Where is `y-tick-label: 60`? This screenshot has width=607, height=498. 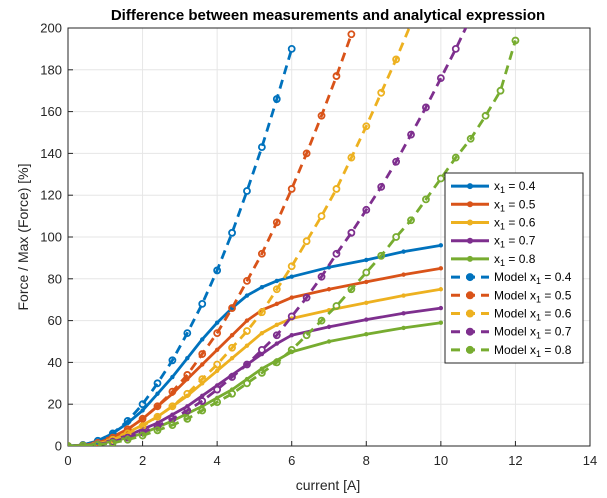
y-tick-label: 60 is located at coordinates (55, 320).